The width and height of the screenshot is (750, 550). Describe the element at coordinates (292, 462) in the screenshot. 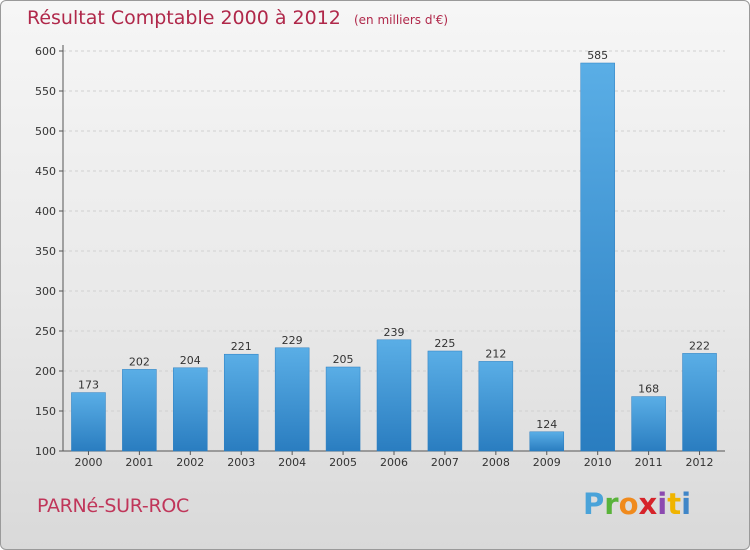

I see `x-tick-label: 2004` at that location.